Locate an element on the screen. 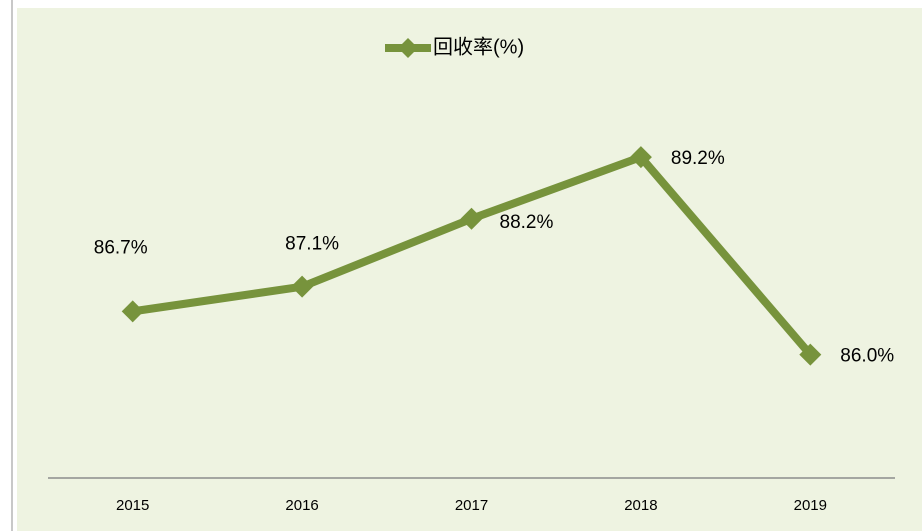 The height and width of the screenshot is (531, 922). x-tick-label: 2019 is located at coordinates (810, 505).